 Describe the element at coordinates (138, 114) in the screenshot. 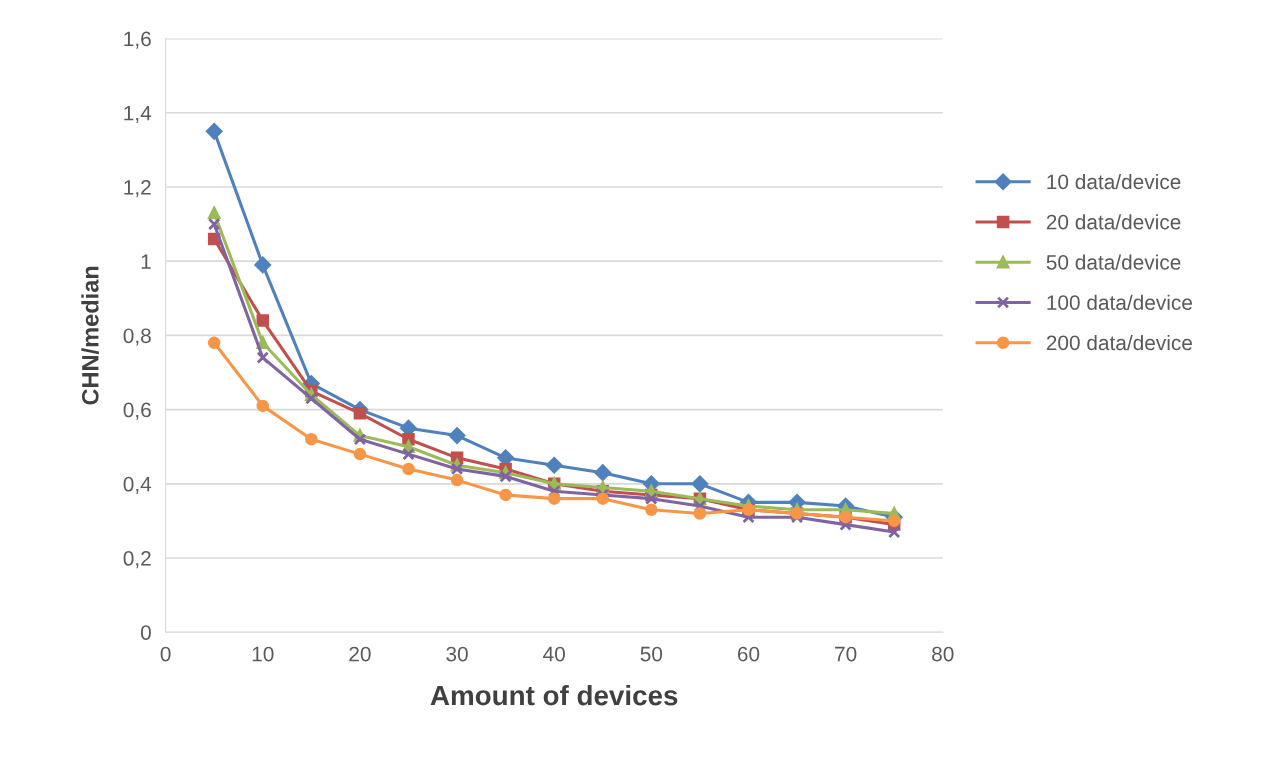

I see `y-tick-label: 1,4` at that location.